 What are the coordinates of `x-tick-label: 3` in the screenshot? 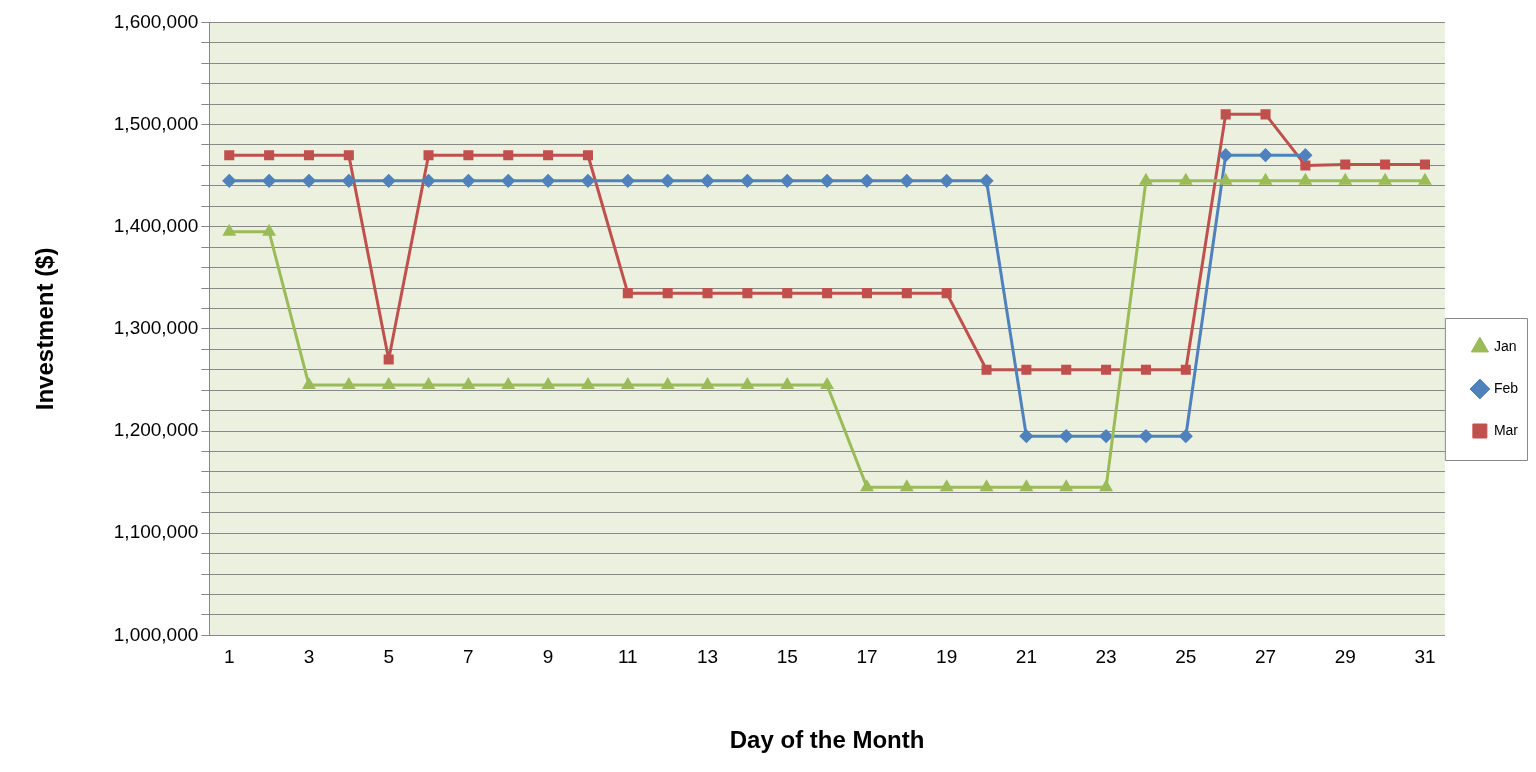 It's located at (309, 657).